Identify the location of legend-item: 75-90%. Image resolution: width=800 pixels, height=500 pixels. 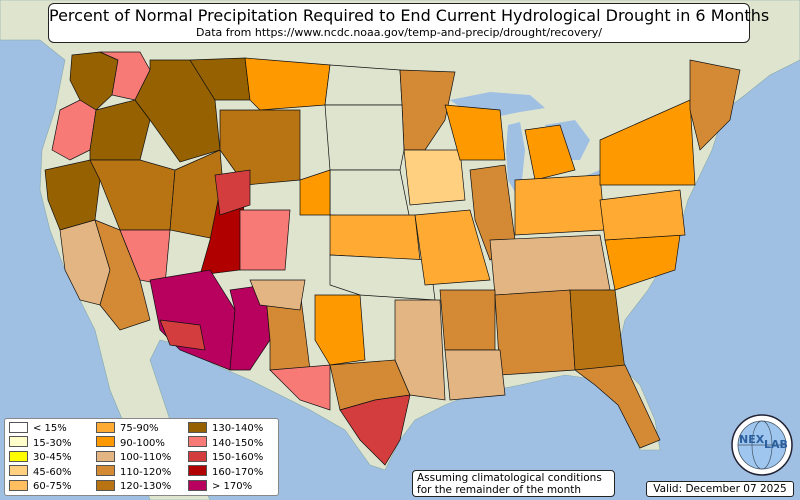
(127, 428).